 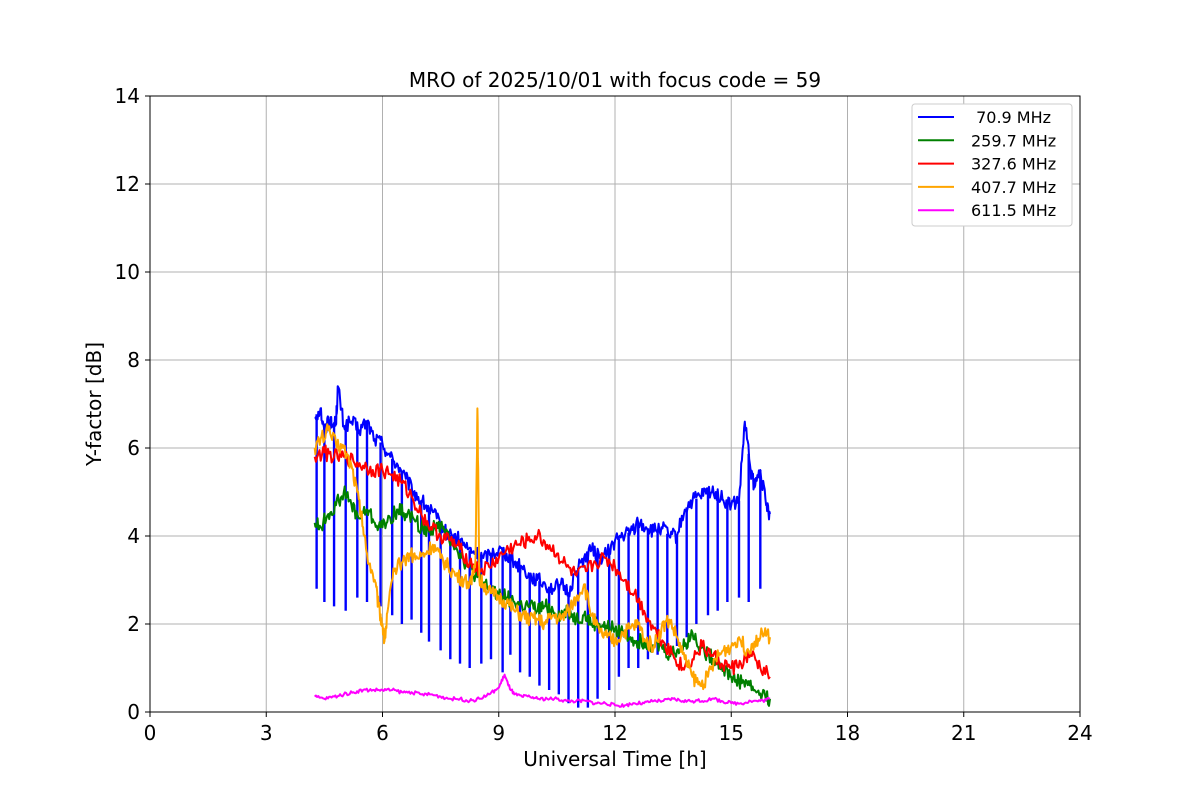 What do you see at coordinates (615, 80) in the screenshot?
I see `chart-title: MRO of 2025/10/01 with focus code = 59` at bounding box center [615, 80].